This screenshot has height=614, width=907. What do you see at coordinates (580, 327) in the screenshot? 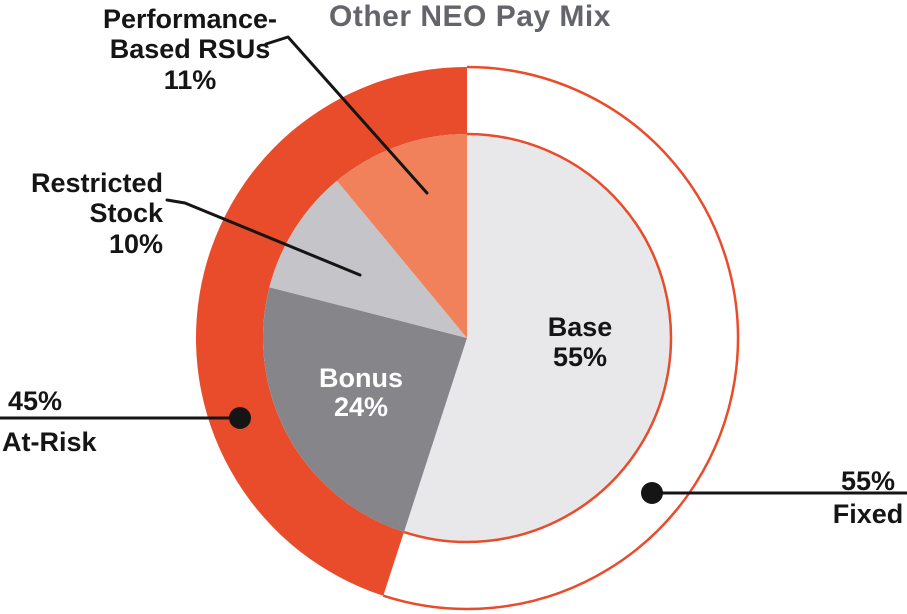
I see `label-base: Base` at bounding box center [580, 327].